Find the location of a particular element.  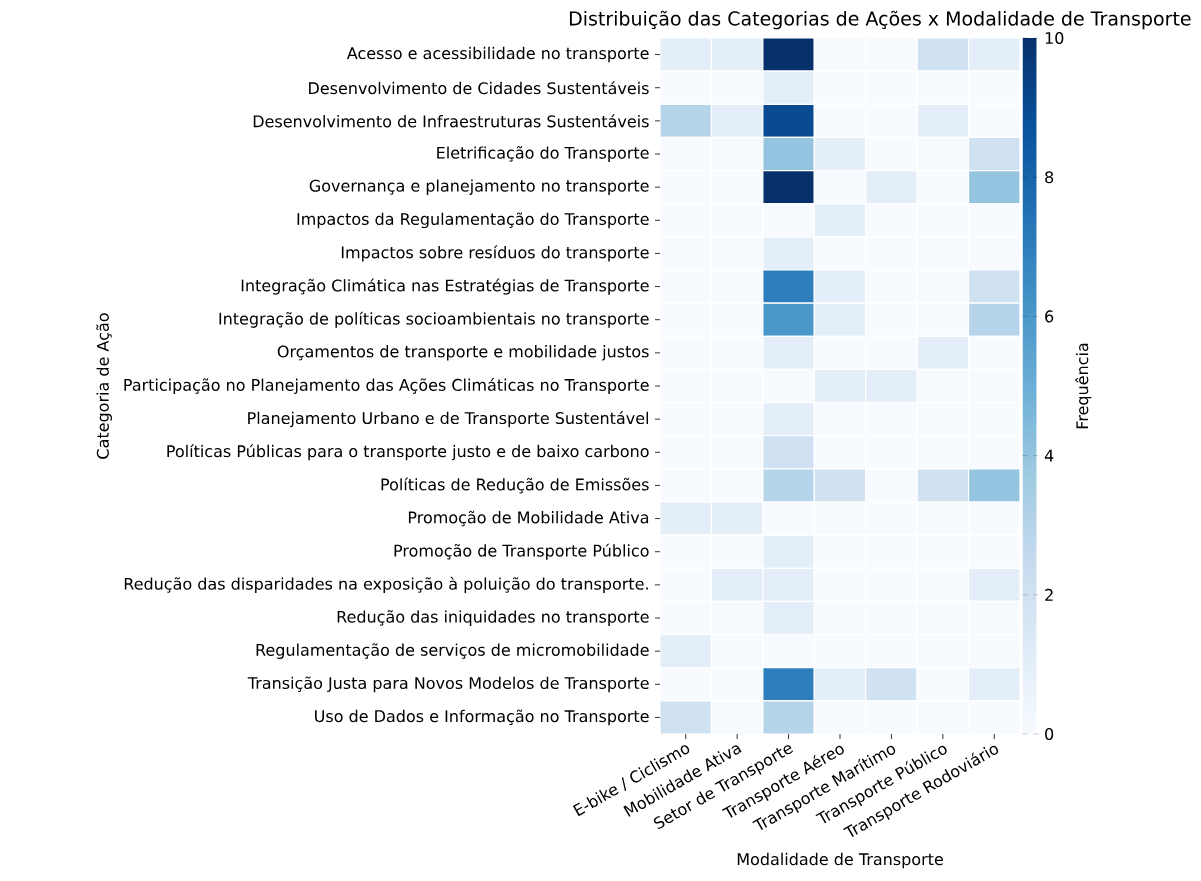

y-tick-label: Impactos sobre resíduos do transporte is located at coordinates (495, 253).